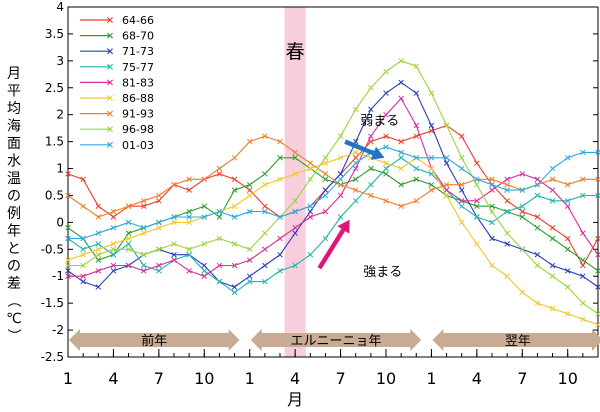  What do you see at coordinates (58, 276) in the screenshot?
I see `y-tick-label: -1` at bounding box center [58, 276].